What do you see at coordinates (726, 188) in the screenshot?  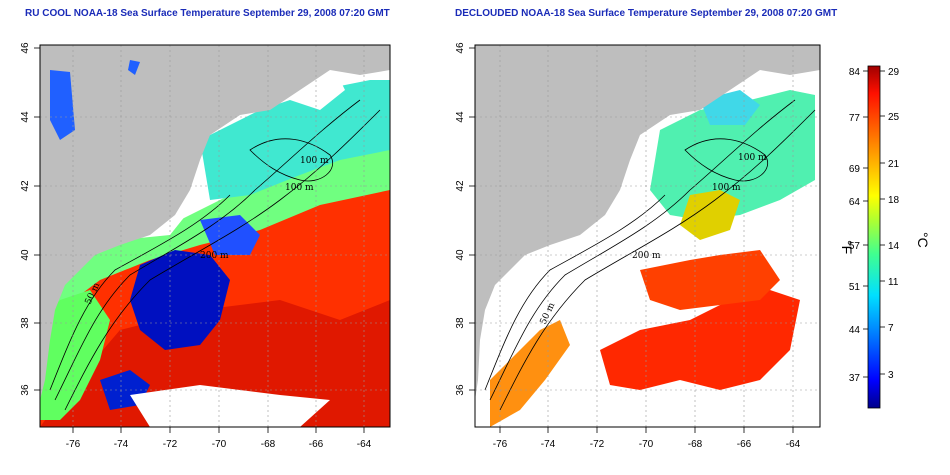 I see `right-contour-label-100m-b: 100 m` at bounding box center [726, 188].